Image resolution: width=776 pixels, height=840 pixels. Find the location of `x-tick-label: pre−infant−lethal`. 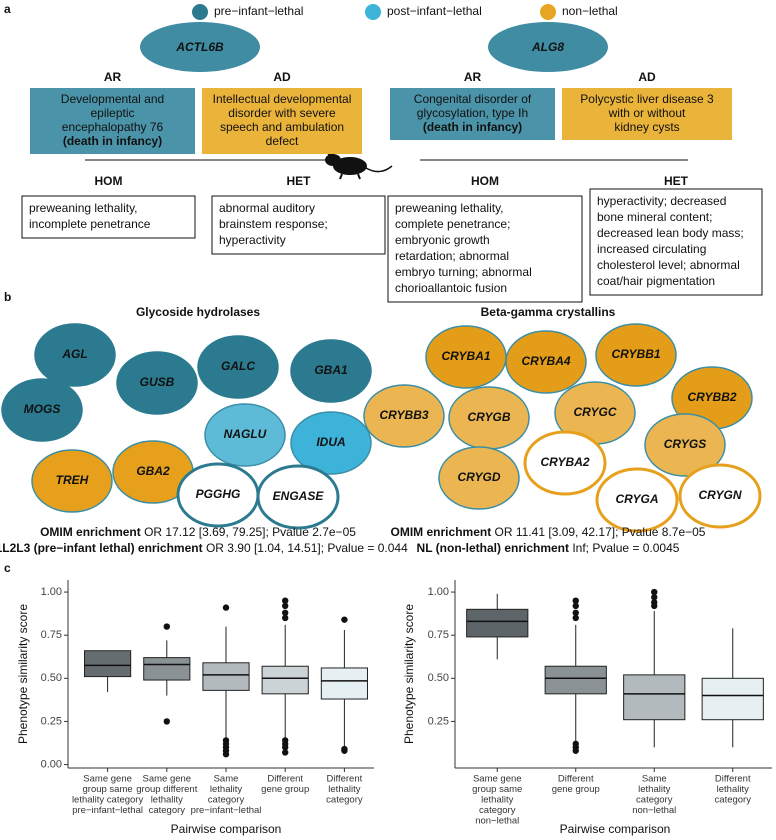

x-tick-label: pre−infant−lethal is located at coordinates (226, 810).